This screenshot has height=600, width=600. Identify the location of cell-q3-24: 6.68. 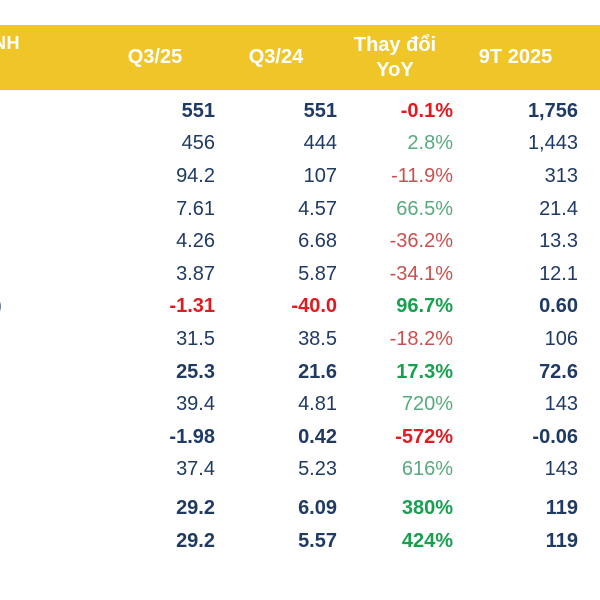
(317, 241).